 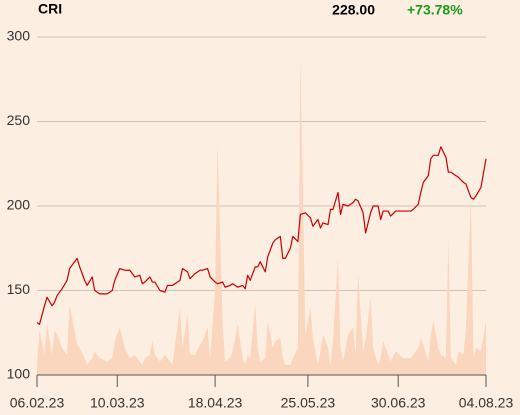 What do you see at coordinates (398, 403) in the screenshot?
I see `x-tick-label: 30.06.23` at bounding box center [398, 403].